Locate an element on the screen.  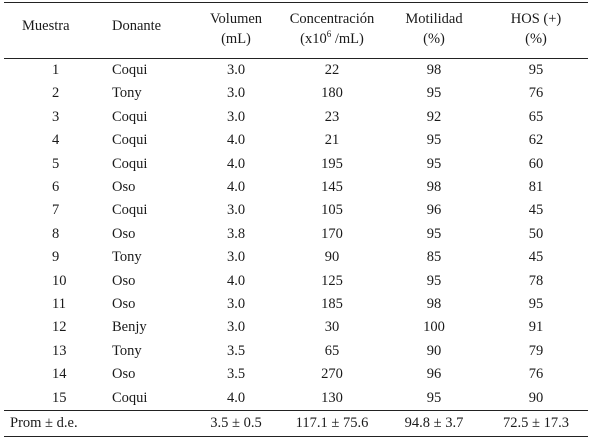
cell-hos: 81 is located at coordinates (536, 187).